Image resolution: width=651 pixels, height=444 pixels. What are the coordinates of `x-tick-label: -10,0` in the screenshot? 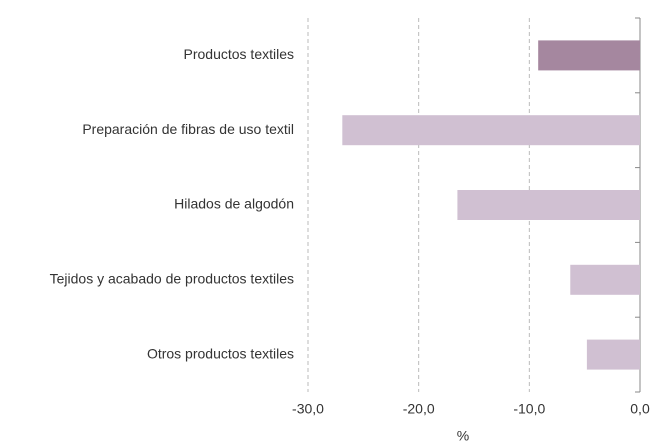 It's located at (529, 409).